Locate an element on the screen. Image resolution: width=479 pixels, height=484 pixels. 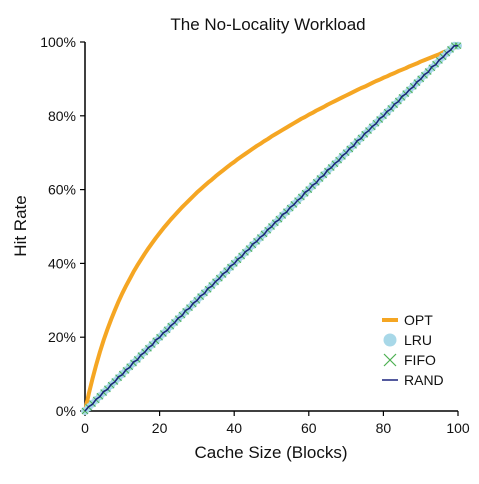
legend-item-fifo: FIFO is located at coordinates (409, 360).